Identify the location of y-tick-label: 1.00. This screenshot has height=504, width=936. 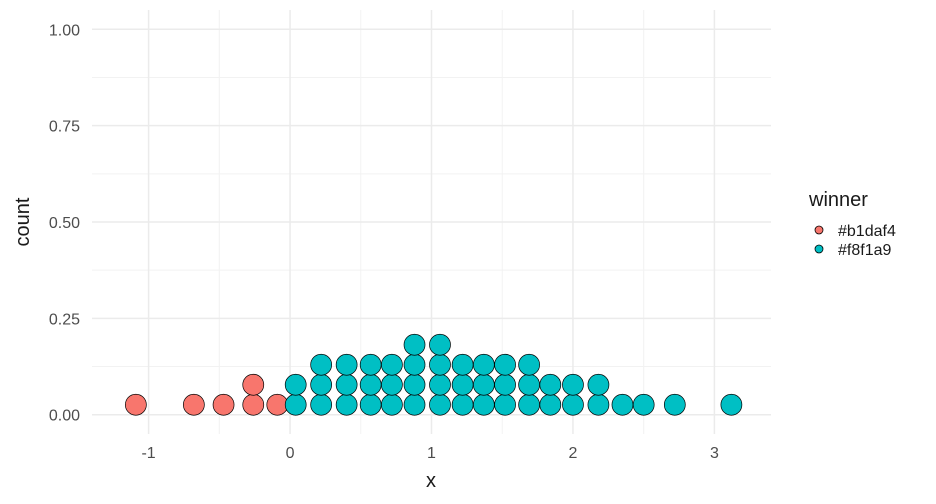
(64, 30).